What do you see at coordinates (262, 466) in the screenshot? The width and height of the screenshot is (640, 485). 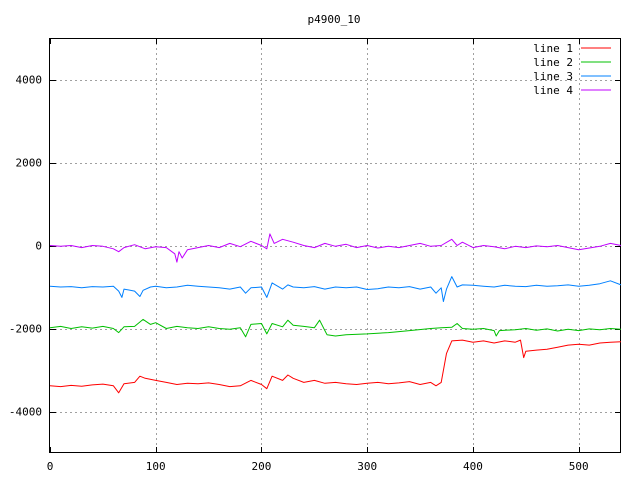 I see `x-tick-label: 200` at bounding box center [262, 466].